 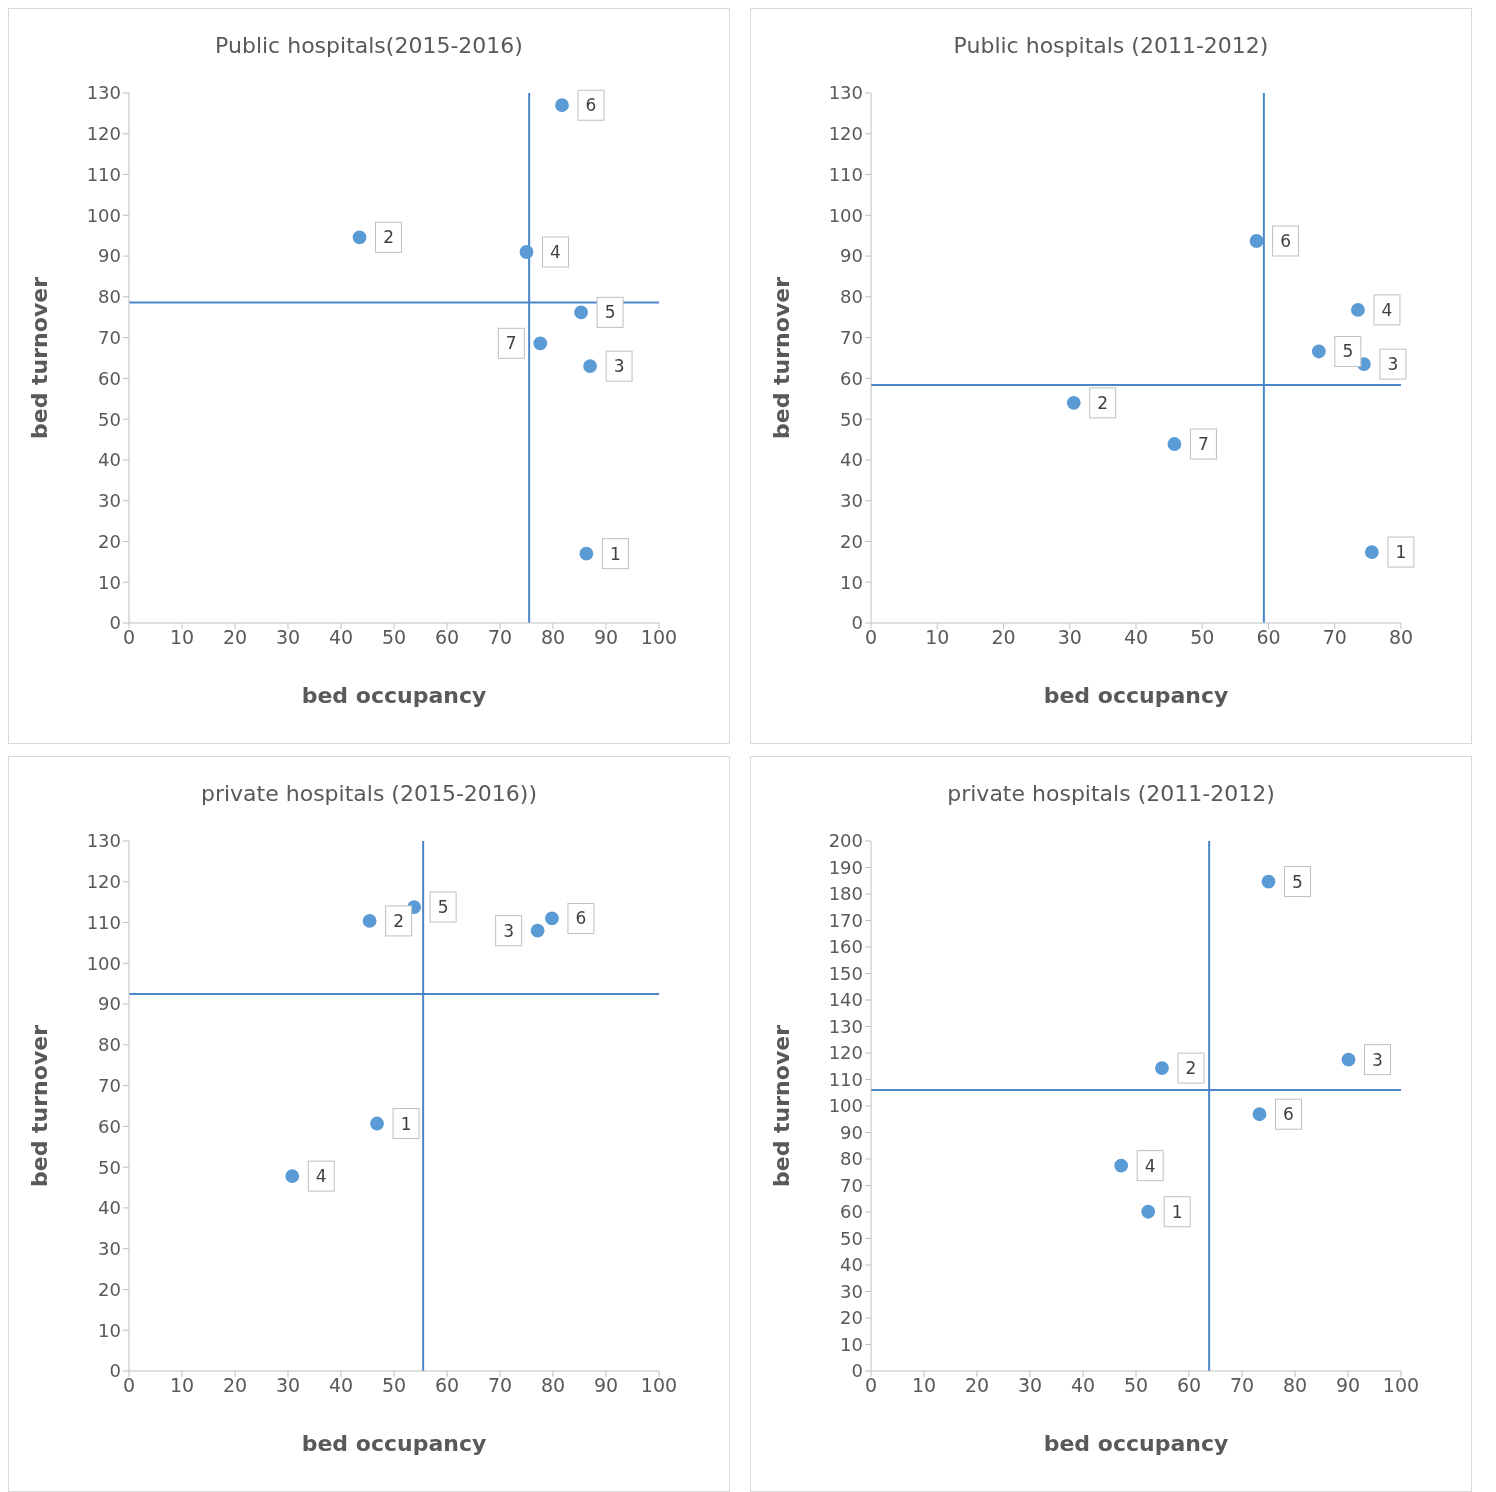 I want to click on y-tick-label: 190, so click(x=845, y=867).